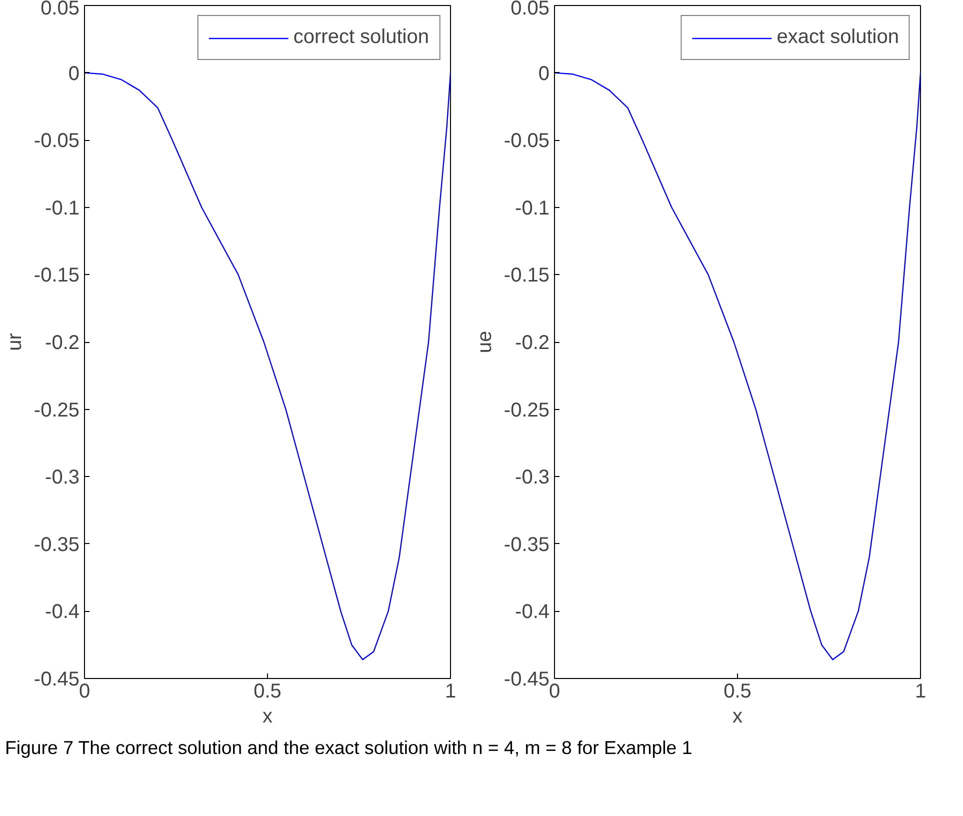 Image resolution: width=963 pixels, height=816 pixels. I want to click on y-axis-title: ur, so click(15, 341).